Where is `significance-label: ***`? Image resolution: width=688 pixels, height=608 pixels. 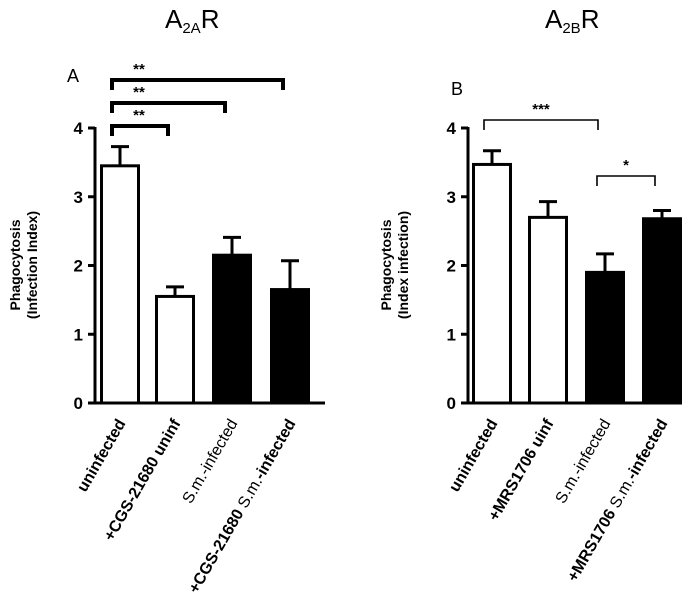
significance-label: *** is located at coordinates (541, 109).